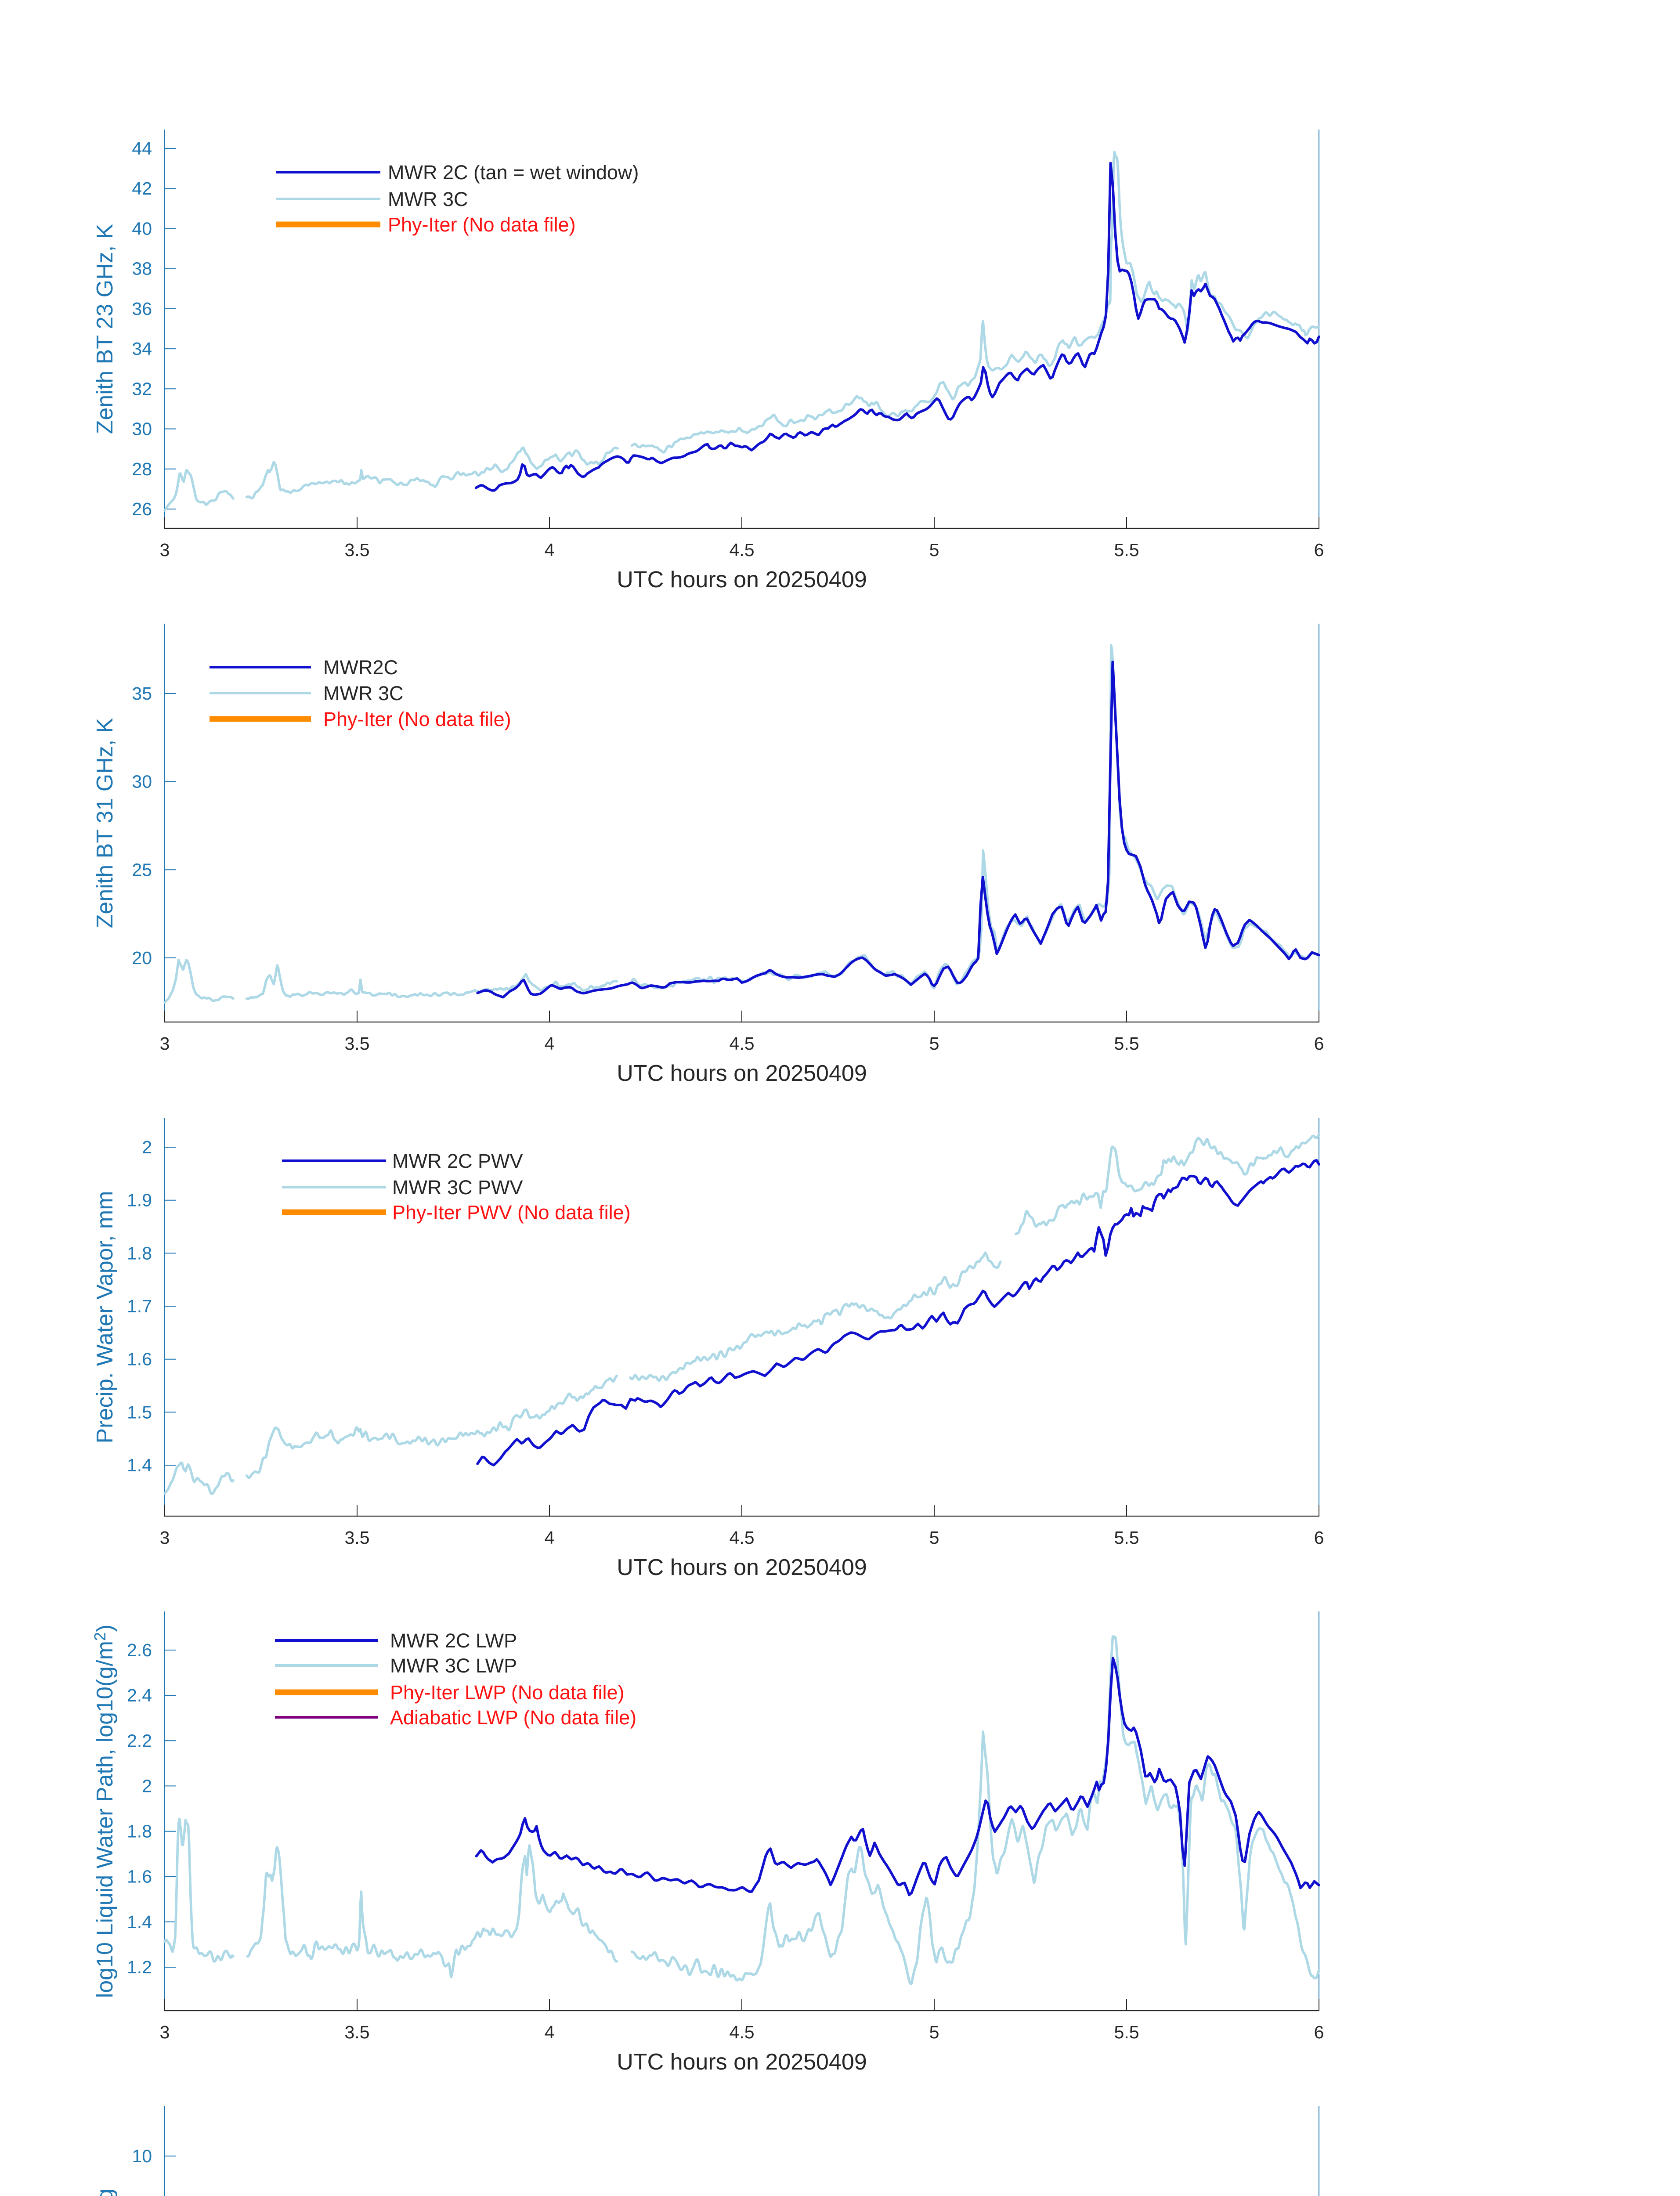 This screenshot has height=2196, width=1680. What do you see at coordinates (139, 1412) in the screenshot?
I see `svg-text: 1.5` at bounding box center [139, 1412].